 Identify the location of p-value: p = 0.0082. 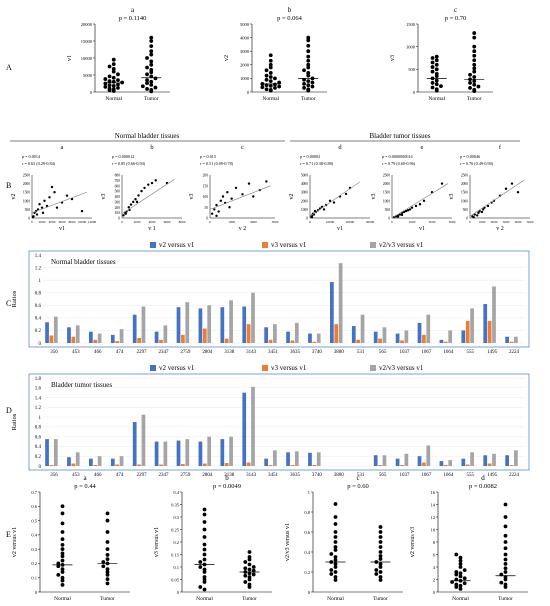
(483, 486).